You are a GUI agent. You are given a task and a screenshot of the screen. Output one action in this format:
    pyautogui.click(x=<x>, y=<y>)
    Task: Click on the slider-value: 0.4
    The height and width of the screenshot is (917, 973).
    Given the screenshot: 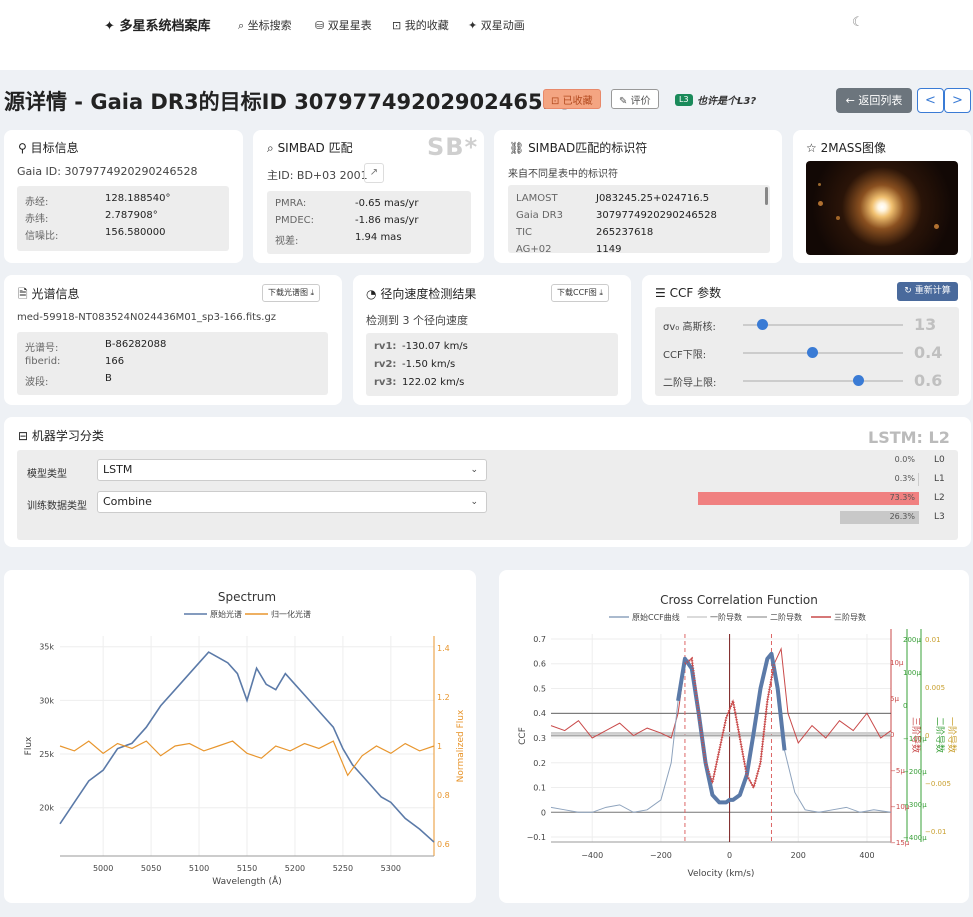 What is the action you would take?
    pyautogui.click(x=928, y=352)
    